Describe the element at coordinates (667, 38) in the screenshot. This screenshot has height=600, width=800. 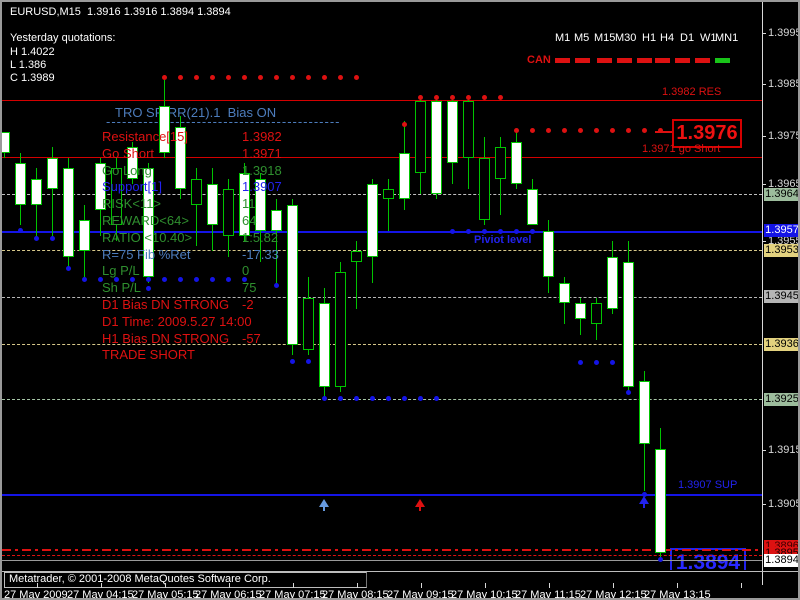
I see `timeframe-button-h4: H4` at that location.